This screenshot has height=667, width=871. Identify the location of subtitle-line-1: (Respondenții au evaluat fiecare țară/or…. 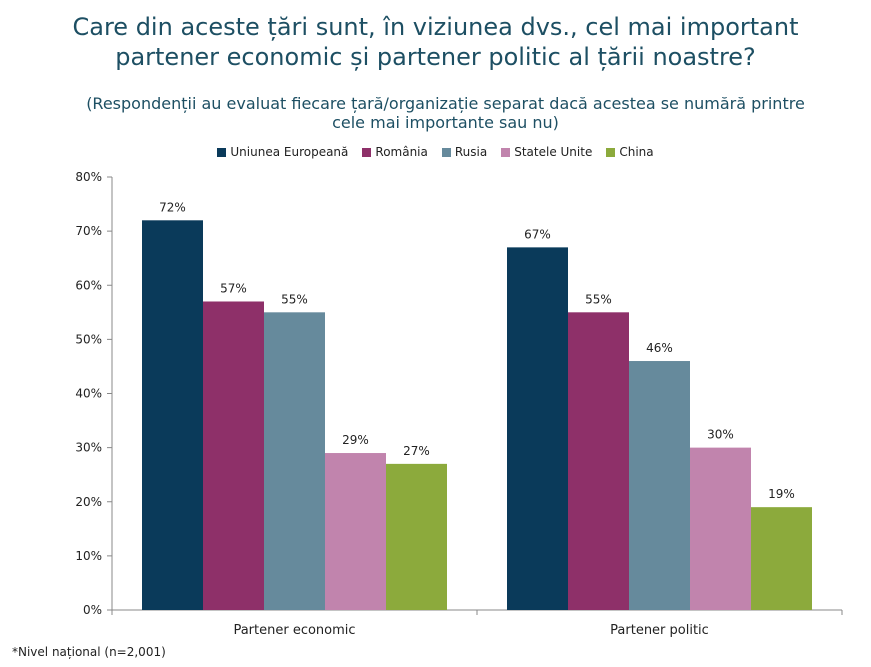
(445, 103).